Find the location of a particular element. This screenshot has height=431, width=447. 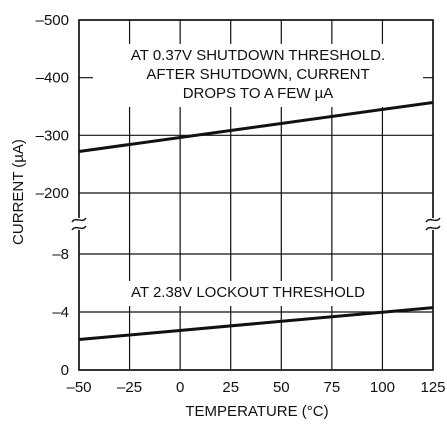

y-tick-label: –400 is located at coordinates (52, 78).